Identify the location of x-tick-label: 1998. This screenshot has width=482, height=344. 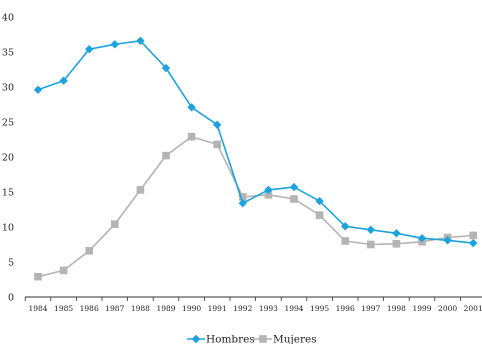
(396, 308).